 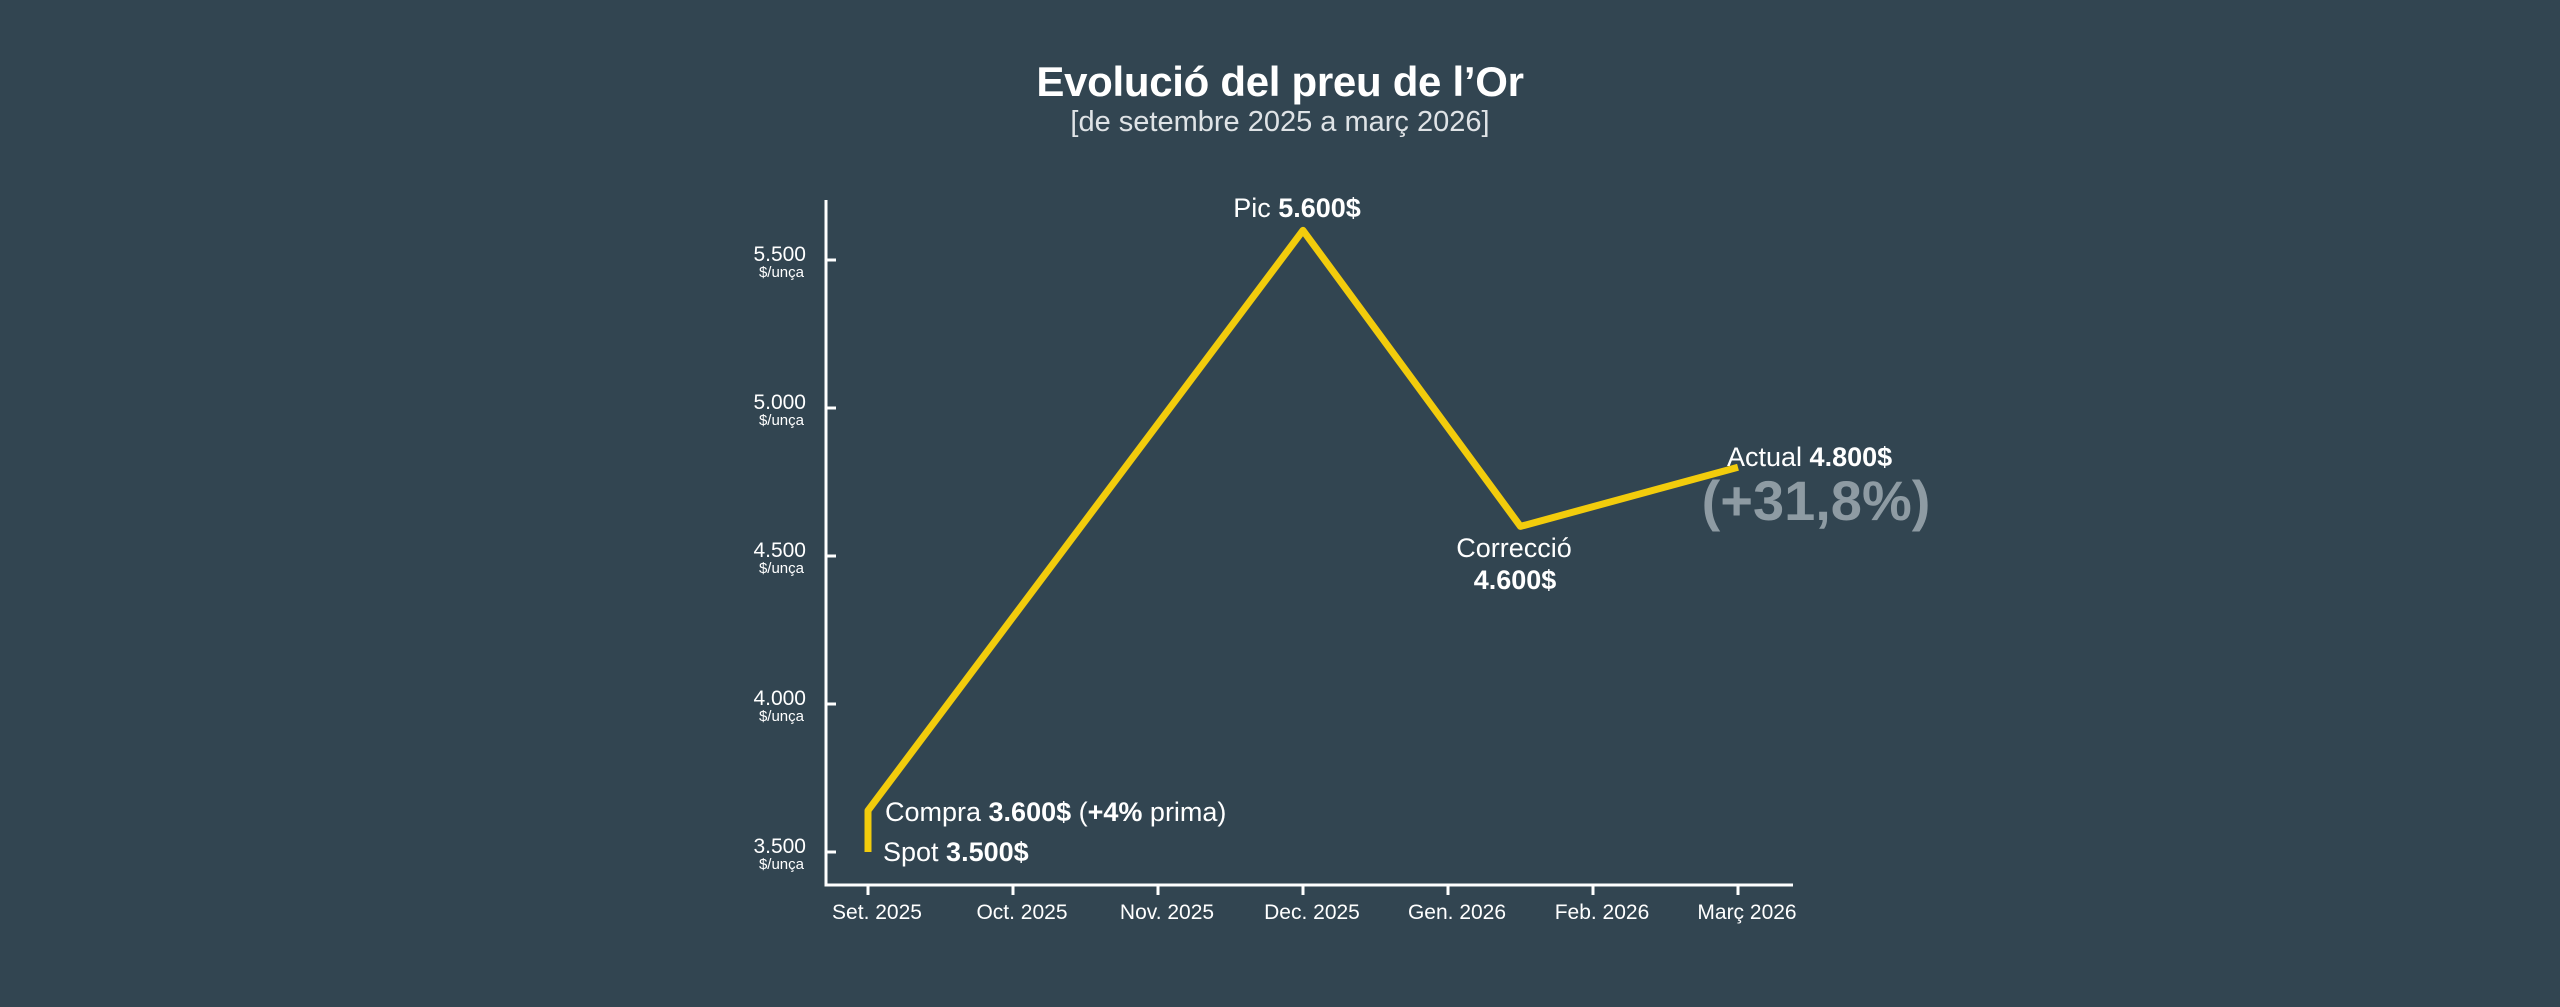 I want to click on x-tick-label: Març 2026, so click(x=1746, y=912).